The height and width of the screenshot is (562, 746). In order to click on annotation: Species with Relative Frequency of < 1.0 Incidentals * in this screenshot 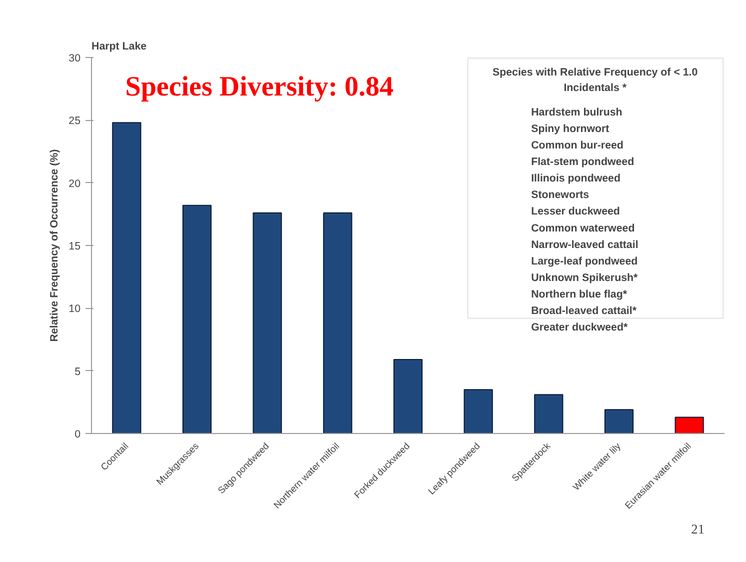, I will do `click(595, 80)`.